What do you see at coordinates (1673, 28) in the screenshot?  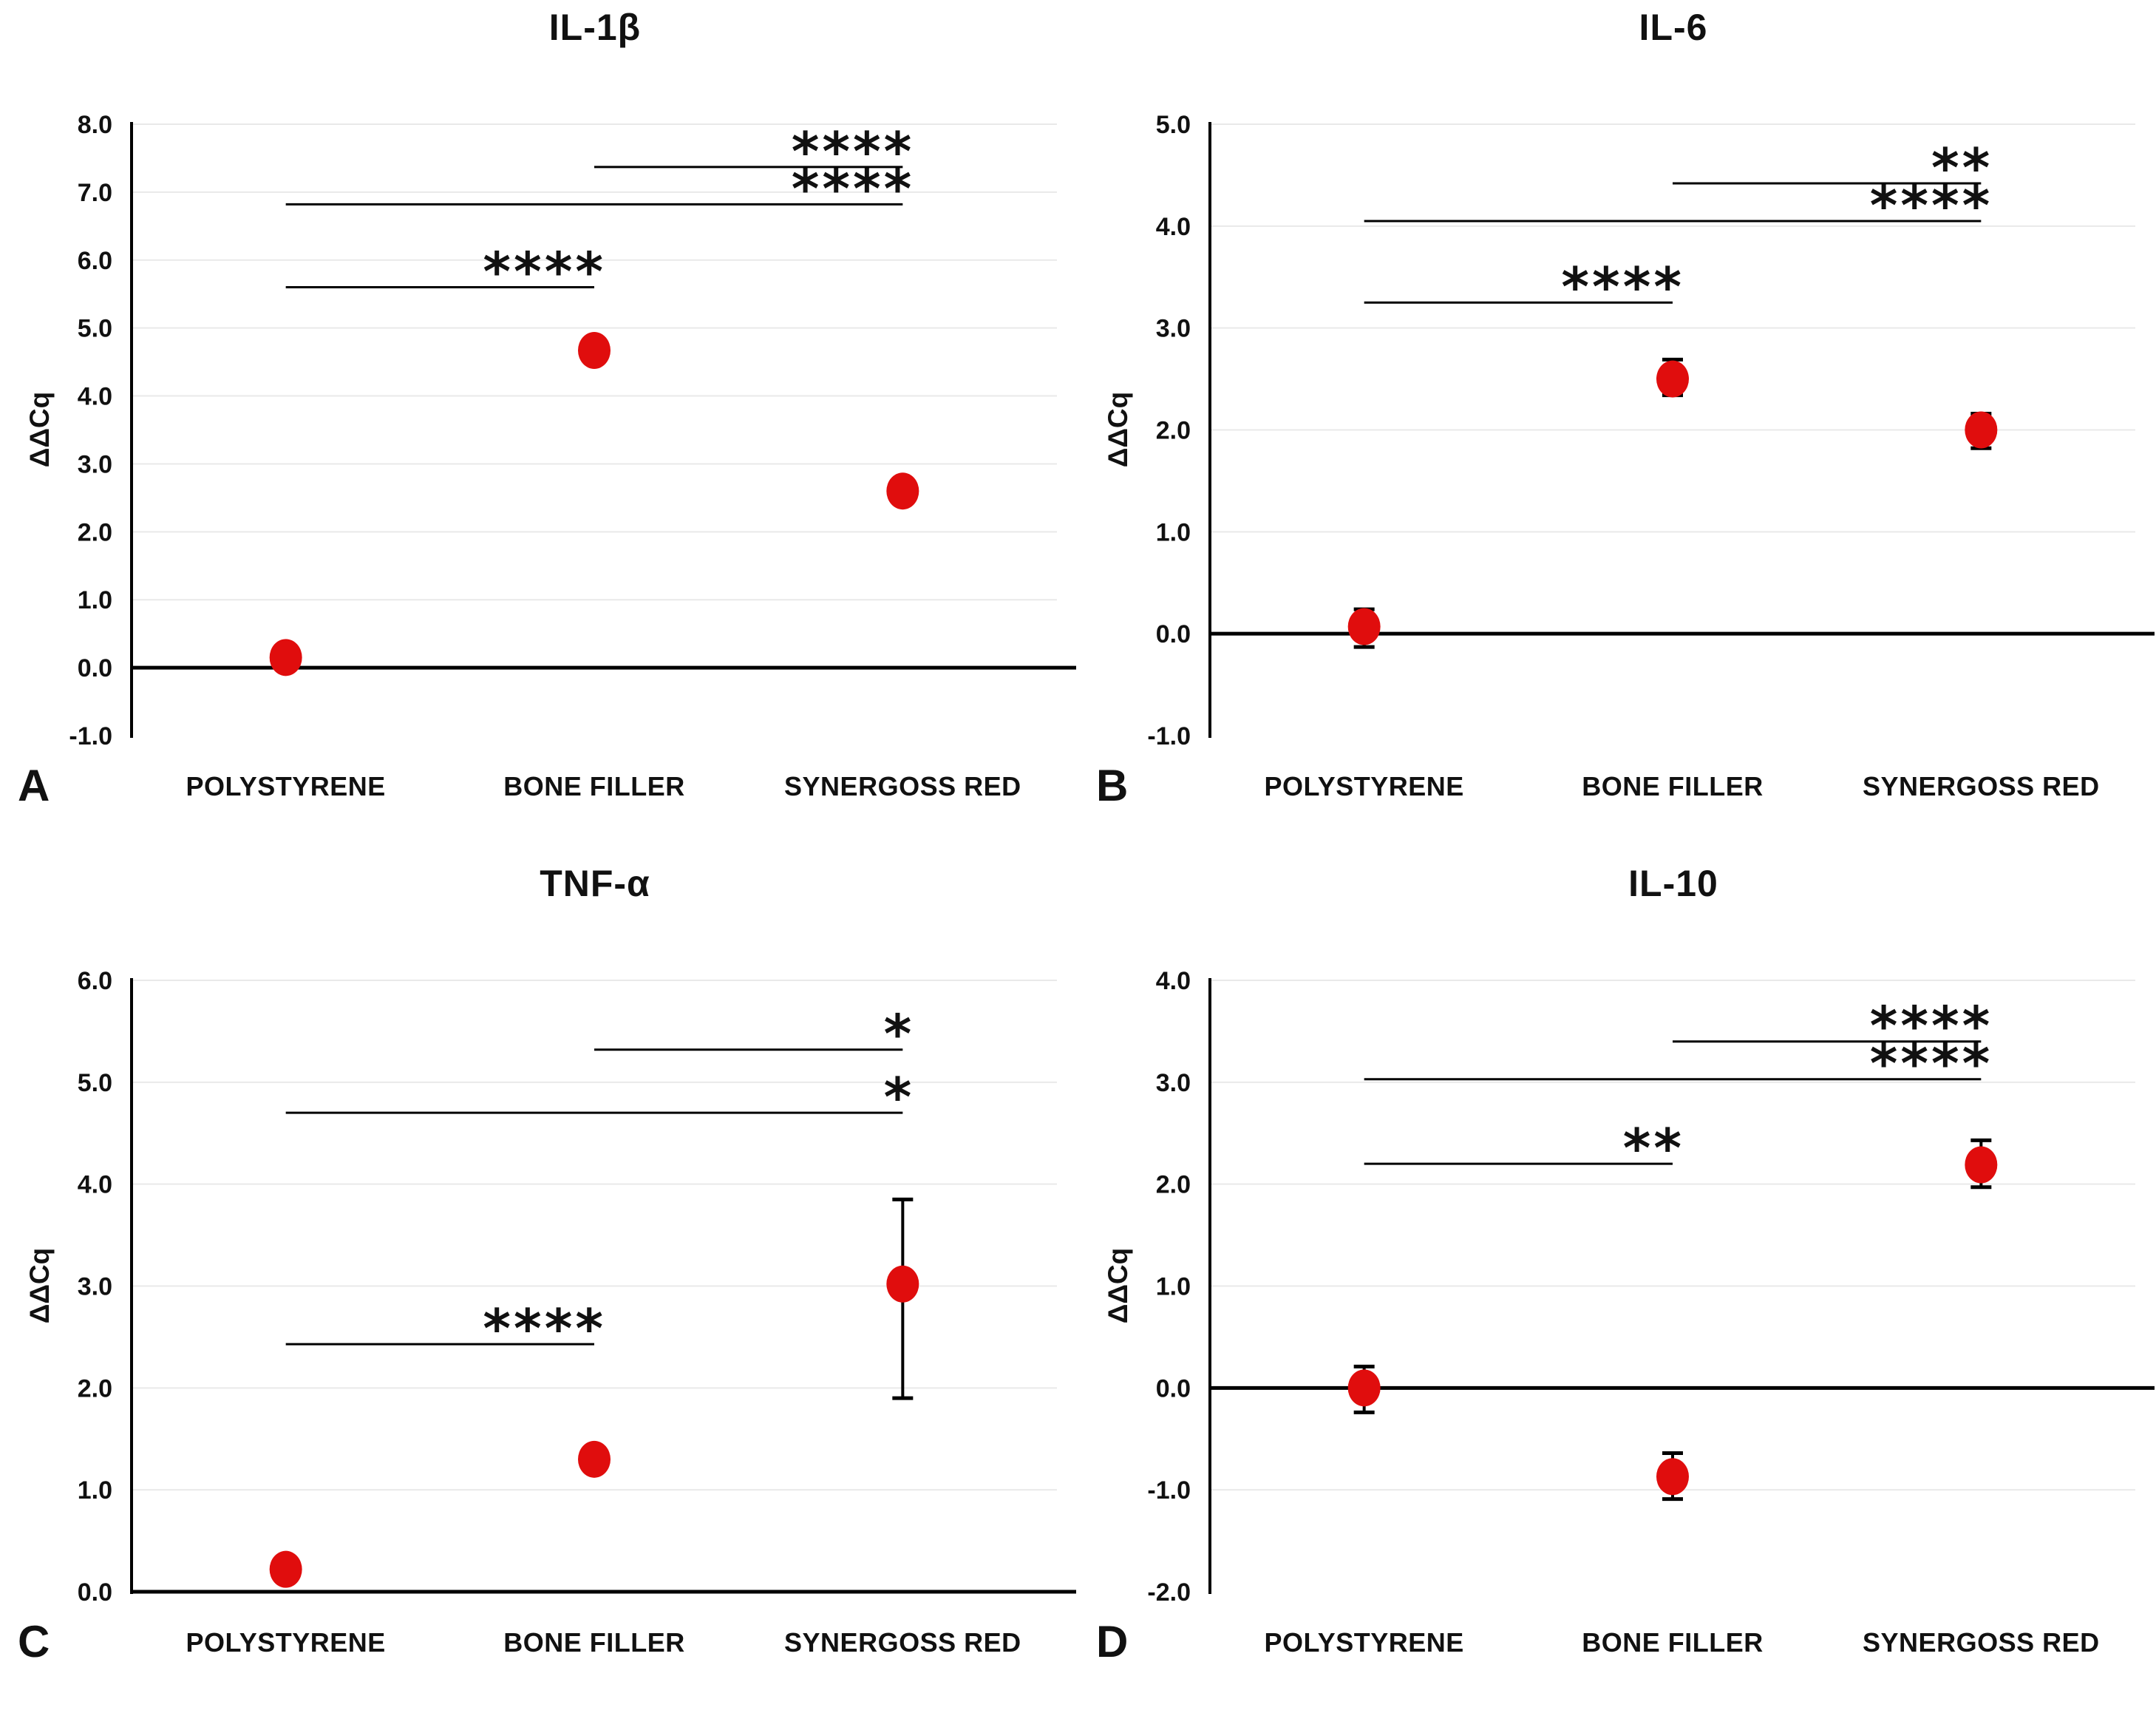 I see `chart-title-il6: IL-6` at bounding box center [1673, 28].